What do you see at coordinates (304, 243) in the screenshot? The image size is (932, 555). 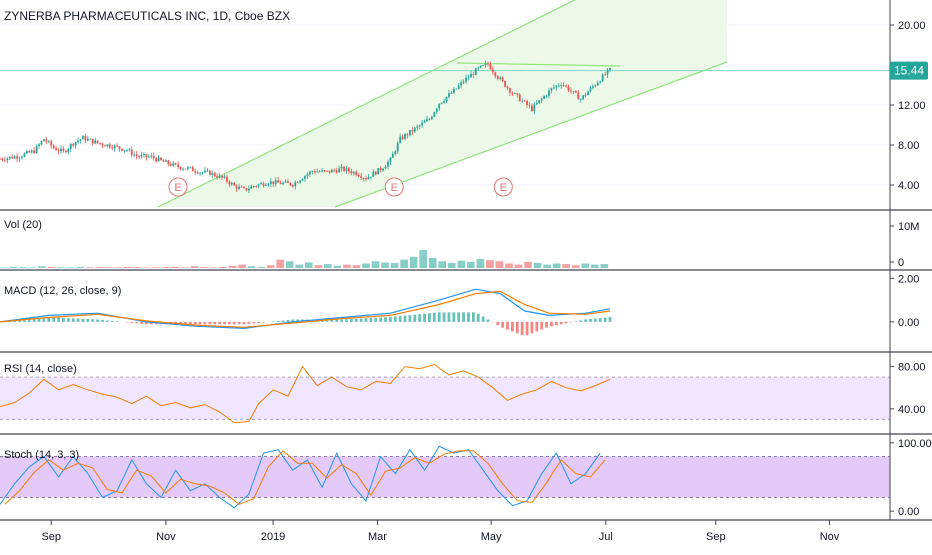 I see `volume-panel: Vol (20)` at bounding box center [304, 243].